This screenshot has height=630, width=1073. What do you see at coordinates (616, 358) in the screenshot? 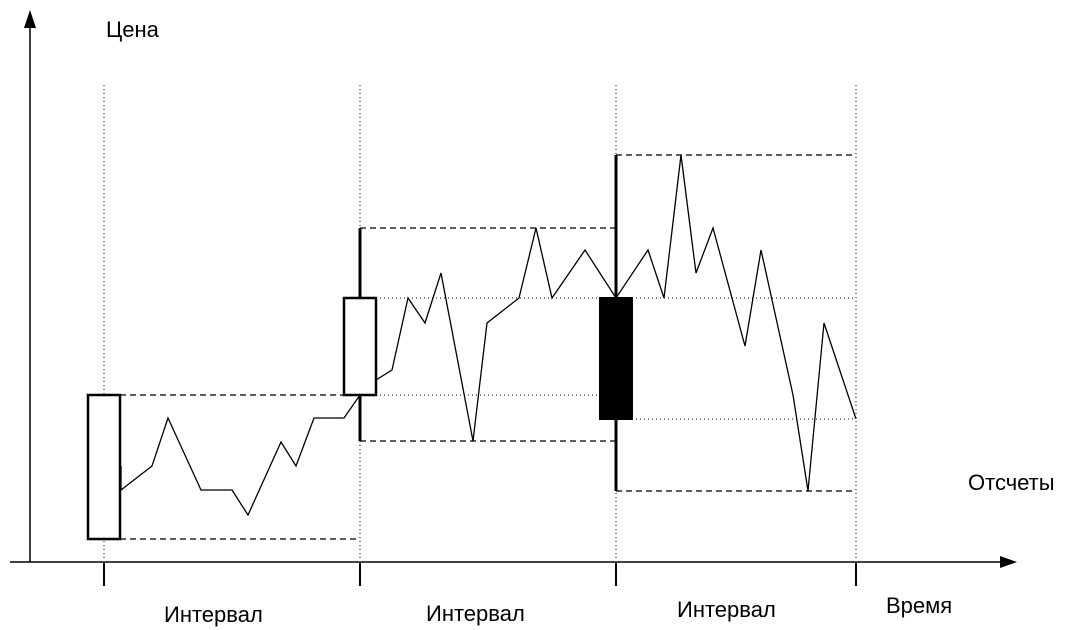
I see `candle-3-body` at bounding box center [616, 358].